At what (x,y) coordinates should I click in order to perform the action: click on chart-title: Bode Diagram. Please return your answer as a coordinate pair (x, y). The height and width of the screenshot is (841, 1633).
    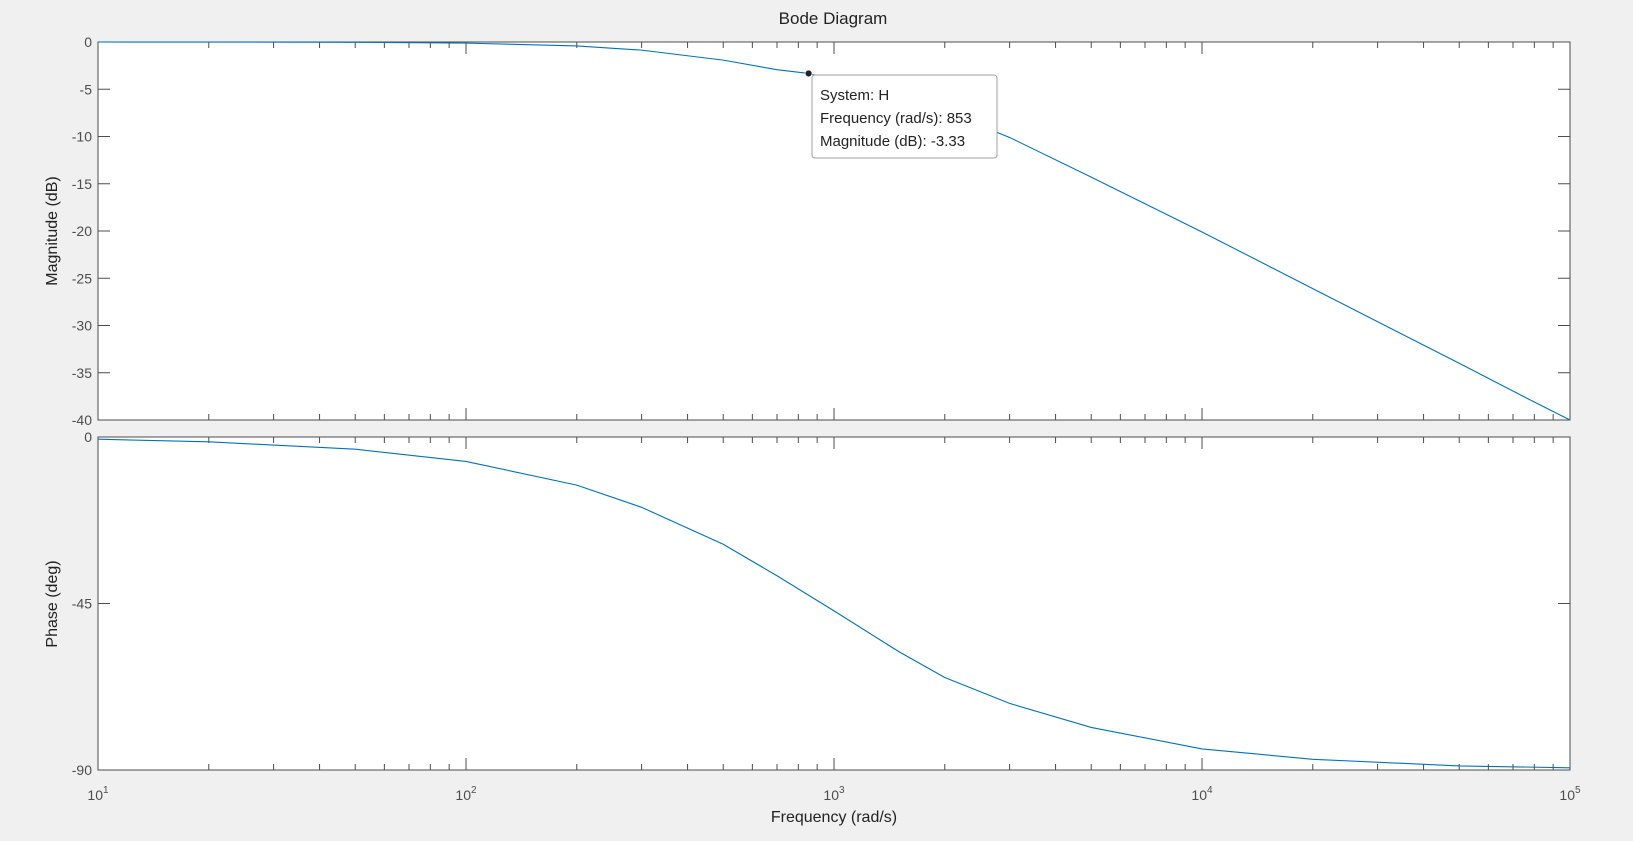
    Looking at the image, I should click on (833, 18).